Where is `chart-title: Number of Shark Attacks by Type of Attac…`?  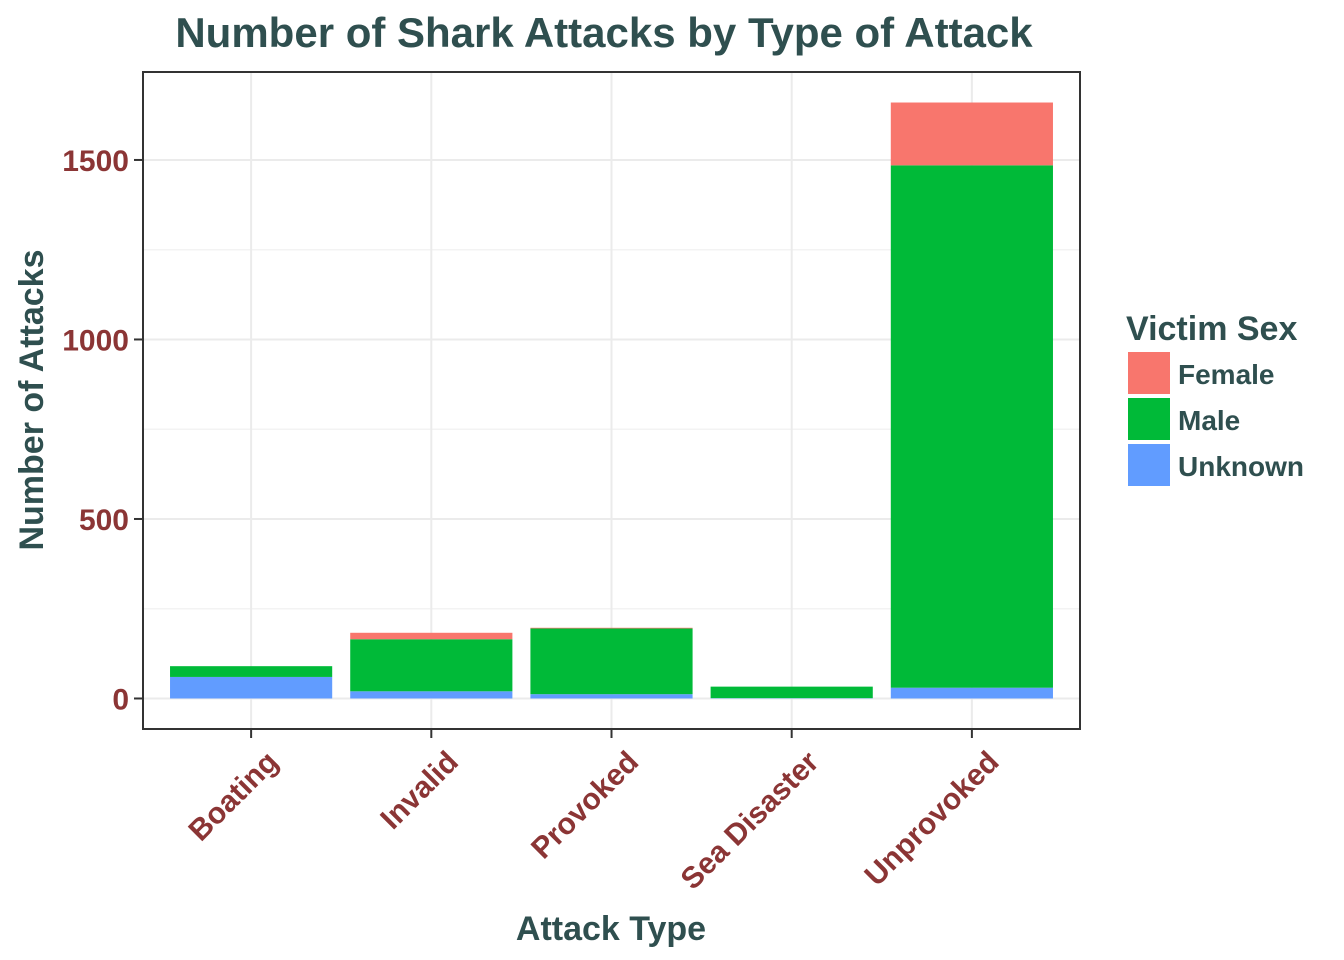 chart-title: Number of Shark Attacks by Type of Attac… is located at coordinates (604, 32).